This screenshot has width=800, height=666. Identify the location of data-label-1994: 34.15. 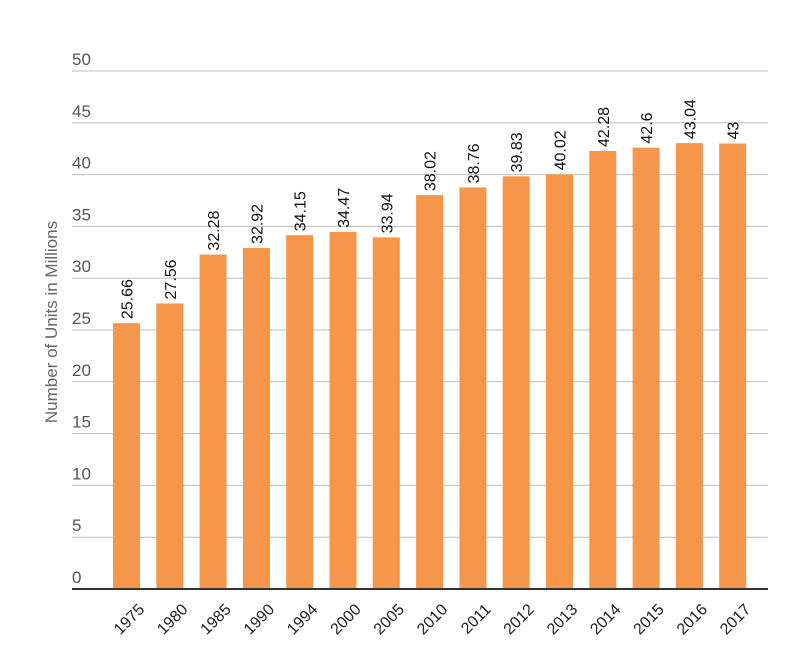
(301, 211).